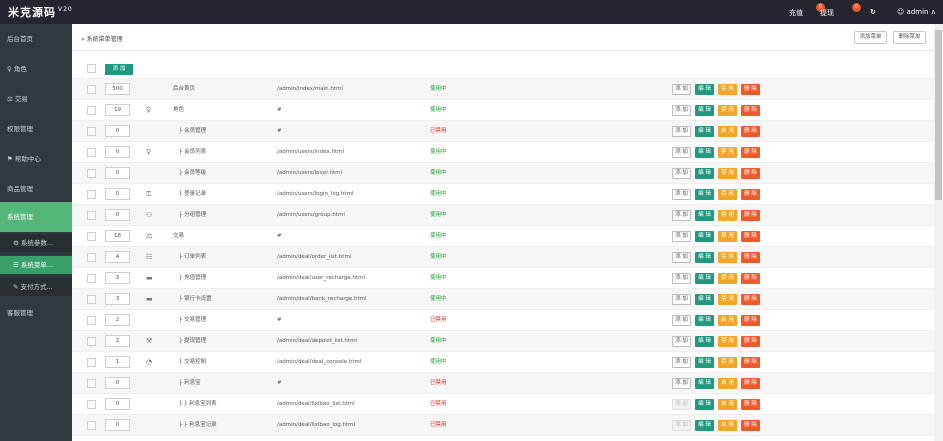 This screenshot has height=441, width=943. What do you see at coordinates (119, 69) in the screenshot?
I see `add-row-button: 添 加` at bounding box center [119, 69].